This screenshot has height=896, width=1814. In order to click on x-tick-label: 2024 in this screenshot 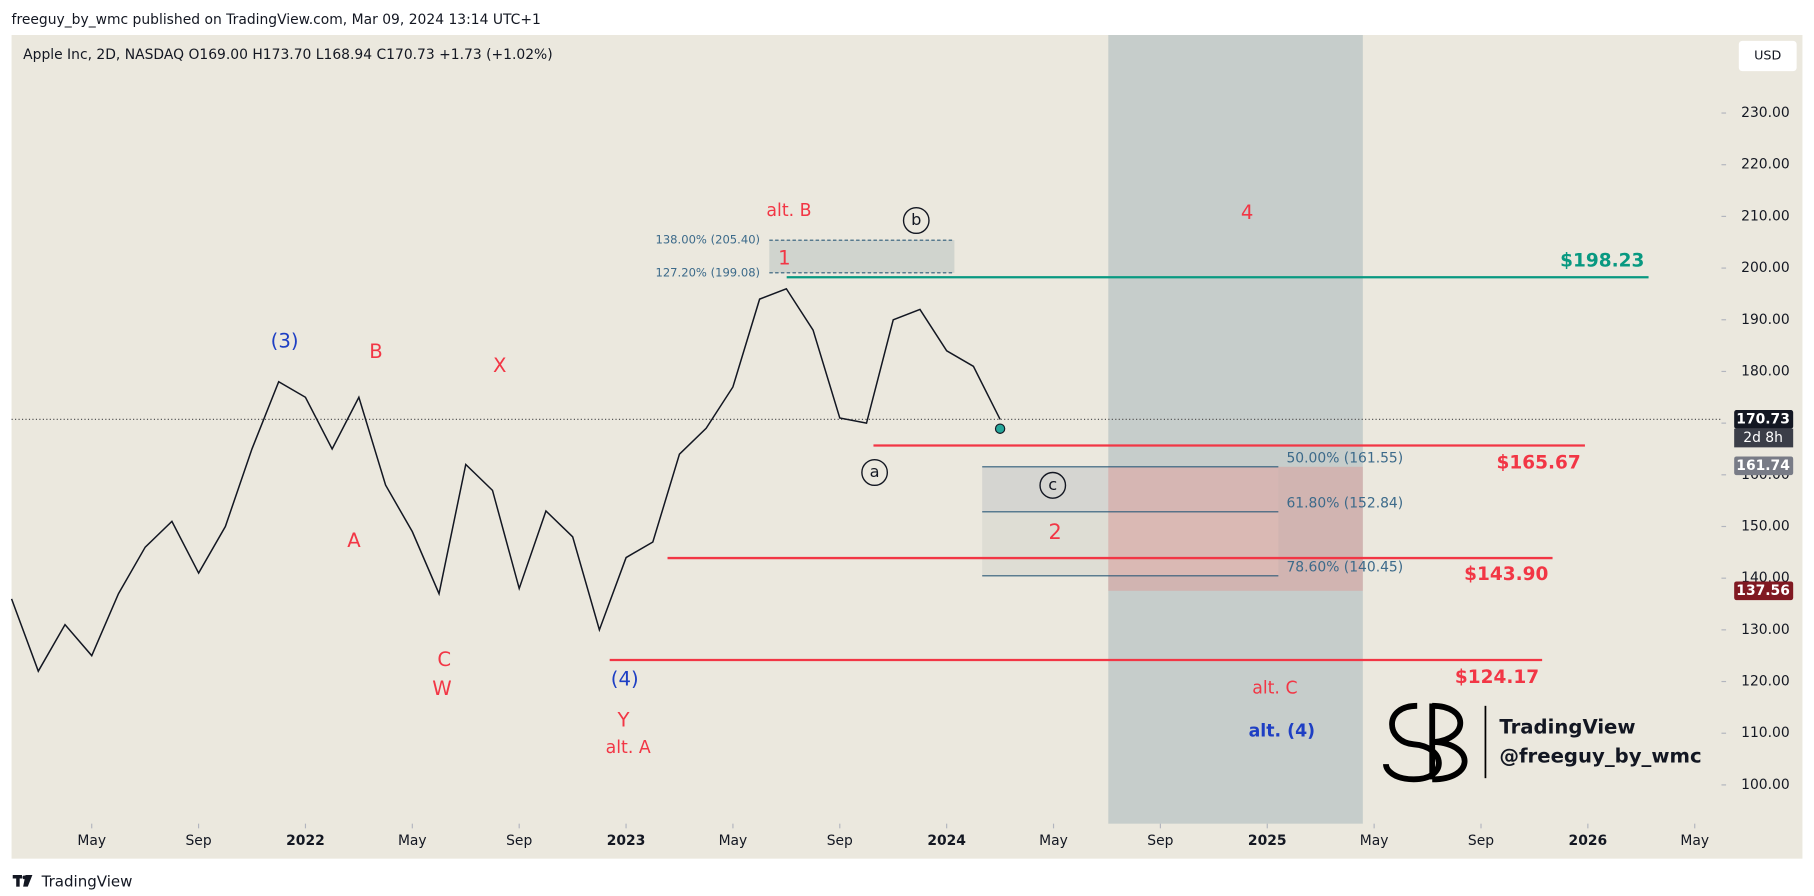, I will do `click(946, 841)`.